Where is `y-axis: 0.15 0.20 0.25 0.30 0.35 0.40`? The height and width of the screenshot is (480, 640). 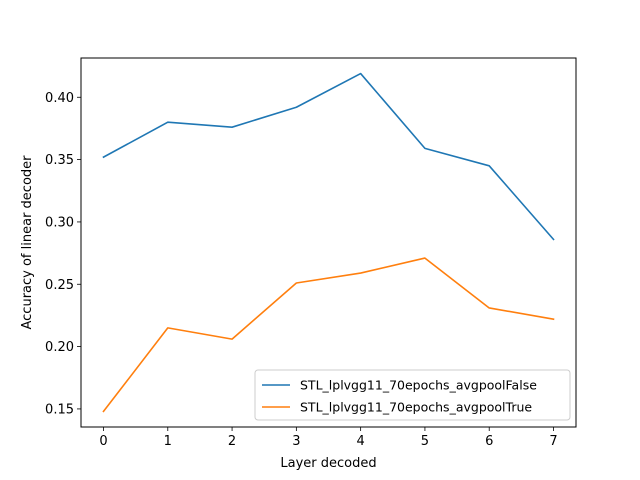
y-axis: 0.15 0.20 0.25 0.30 0.35 0.40 is located at coordinates (63, 254).